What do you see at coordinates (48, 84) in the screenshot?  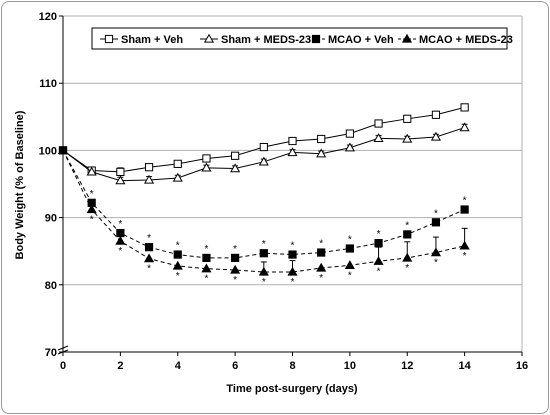 I see `y-tick-label: 110` at bounding box center [48, 84].